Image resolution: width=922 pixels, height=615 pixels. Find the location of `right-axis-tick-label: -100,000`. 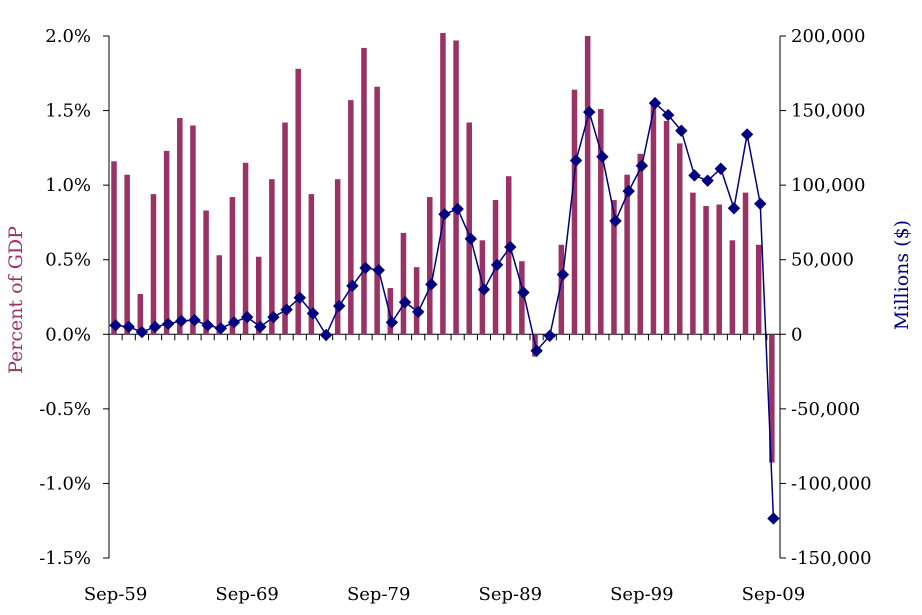

right-axis-tick-label: -100,000 is located at coordinates (831, 483).